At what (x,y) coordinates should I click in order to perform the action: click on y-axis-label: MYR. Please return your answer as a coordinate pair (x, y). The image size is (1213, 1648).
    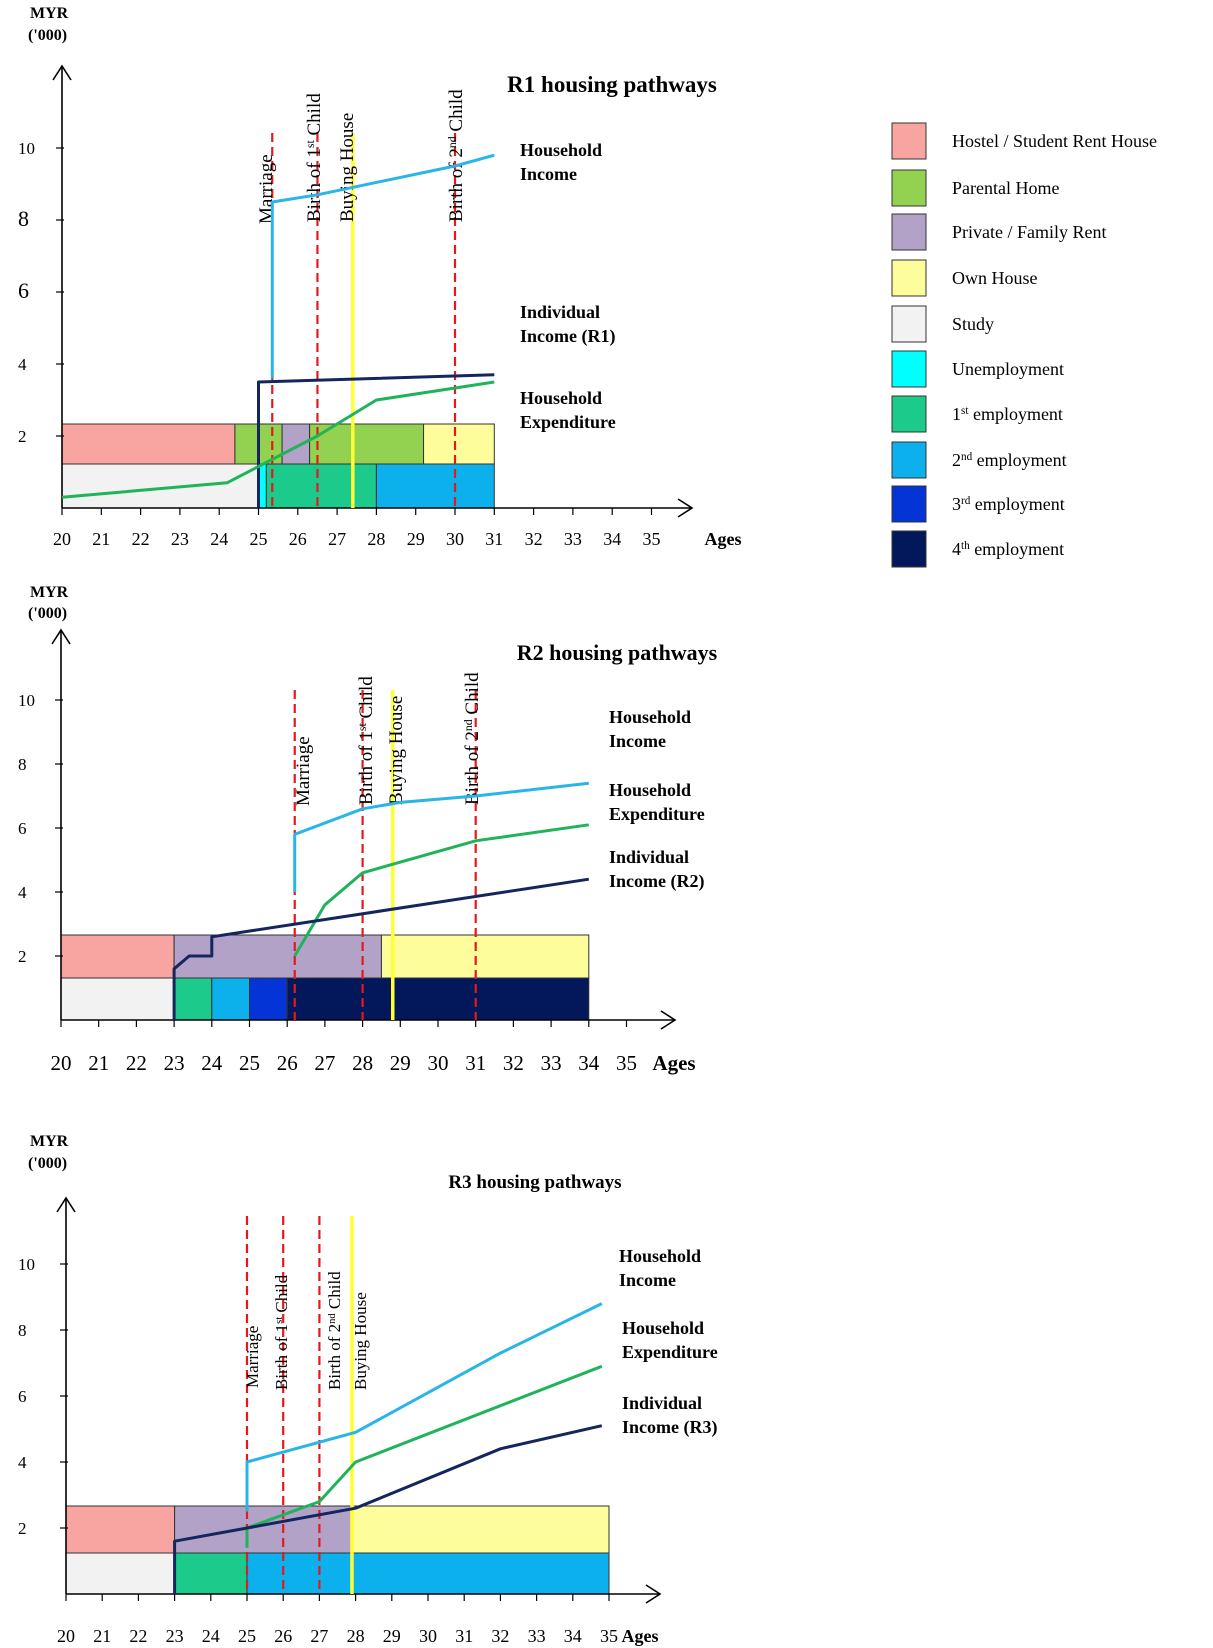
    Looking at the image, I should click on (49, 1141).